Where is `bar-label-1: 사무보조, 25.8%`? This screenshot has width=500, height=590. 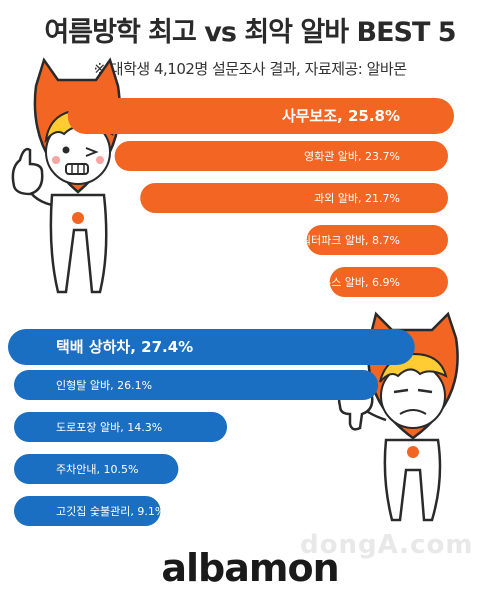
bar-label-1: 사무보조, 25.8% is located at coordinates (341, 116).